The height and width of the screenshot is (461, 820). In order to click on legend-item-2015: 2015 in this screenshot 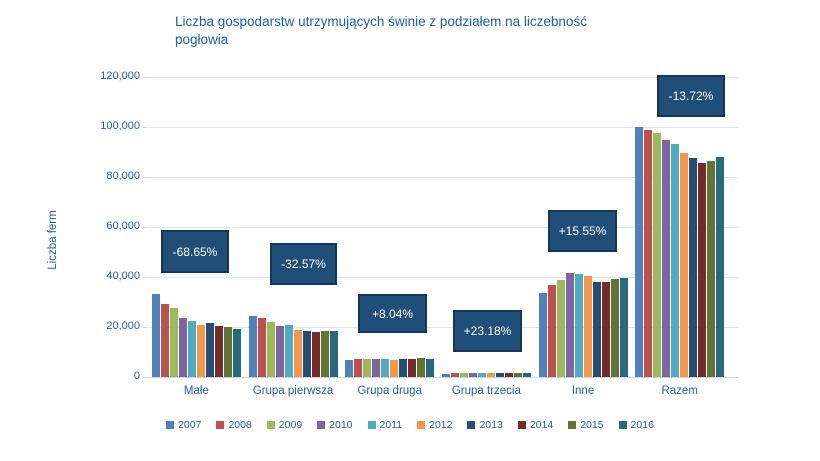, I will do `click(586, 425)`.